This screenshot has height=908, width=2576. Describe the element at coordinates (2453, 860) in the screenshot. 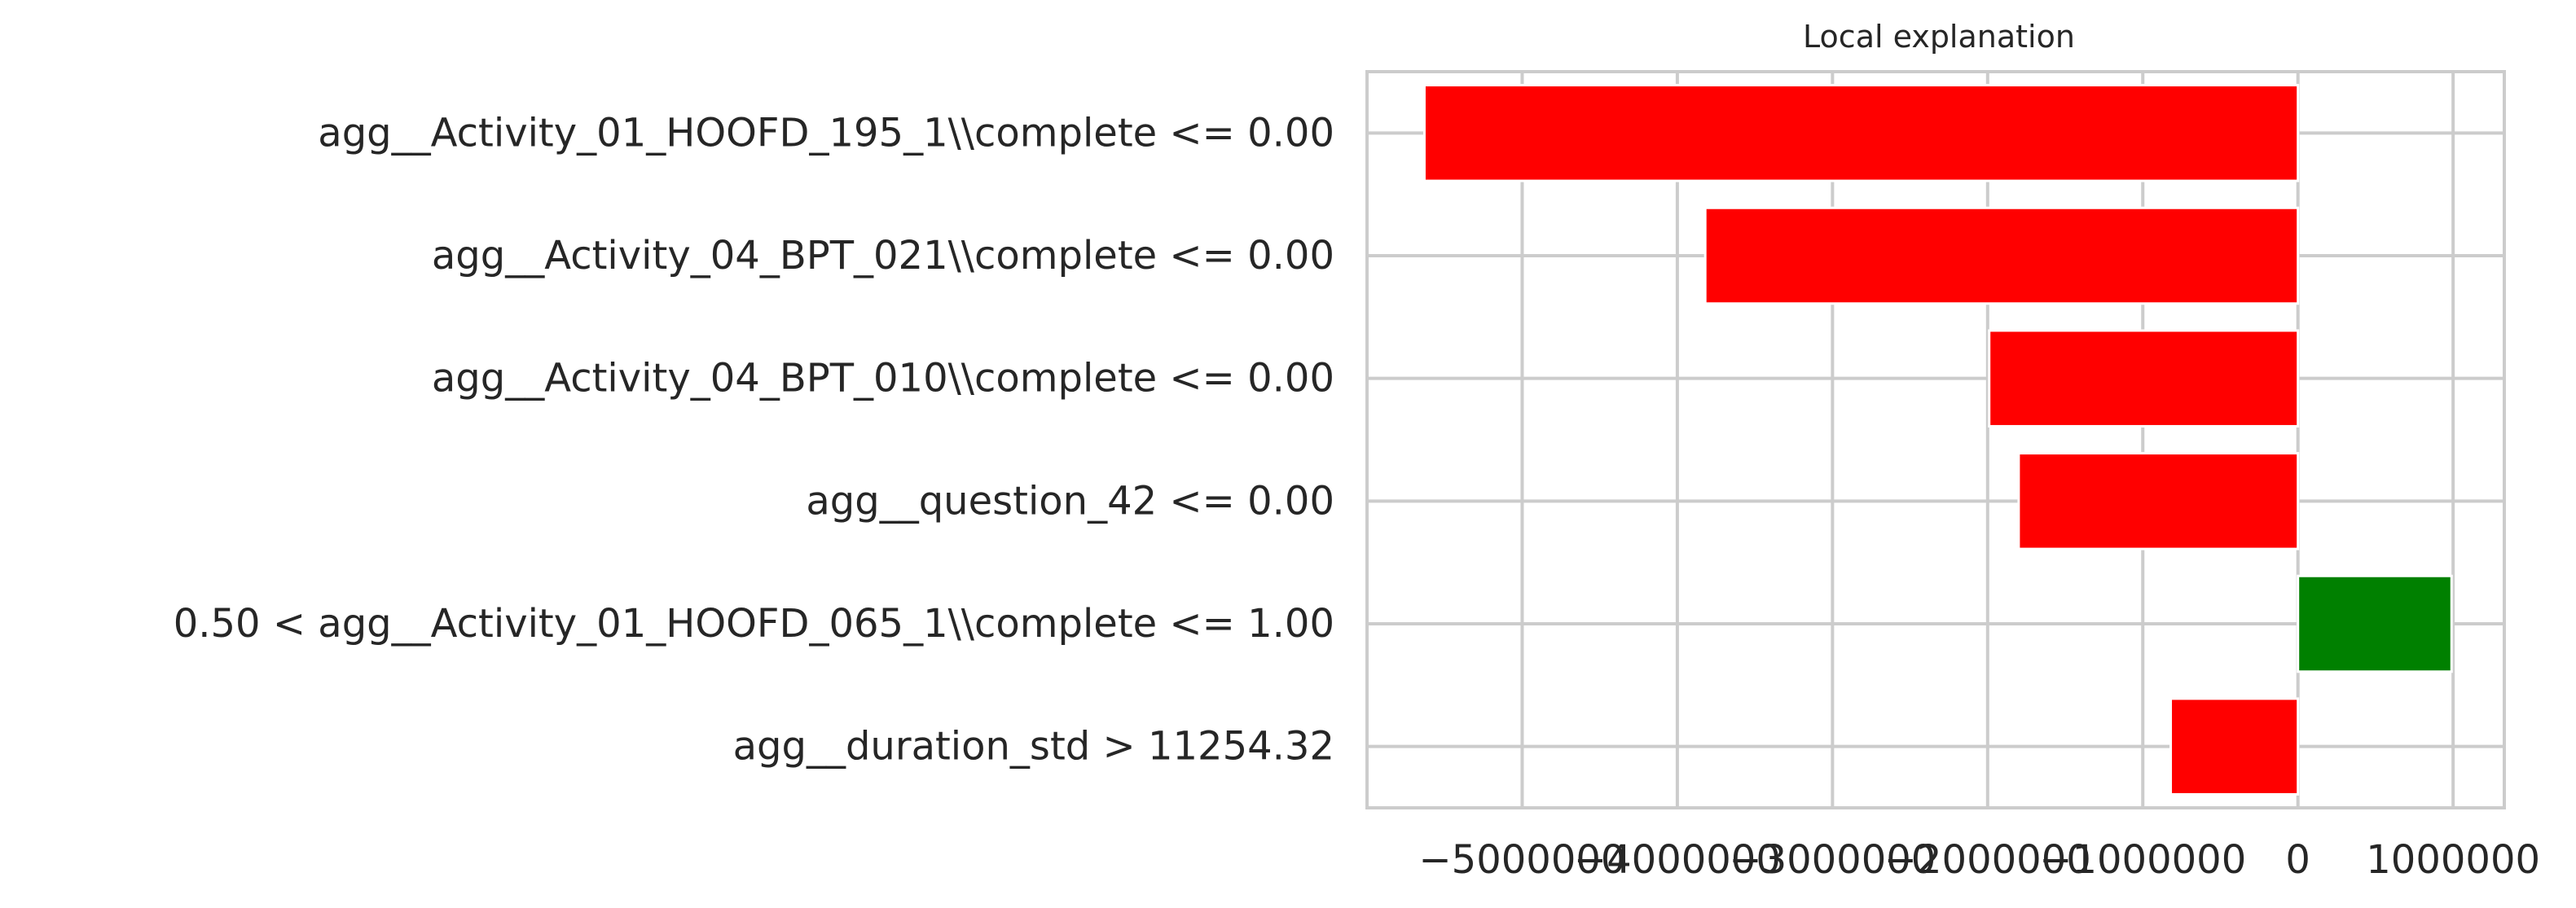

I see `x-tick-label: 1000000` at that location.